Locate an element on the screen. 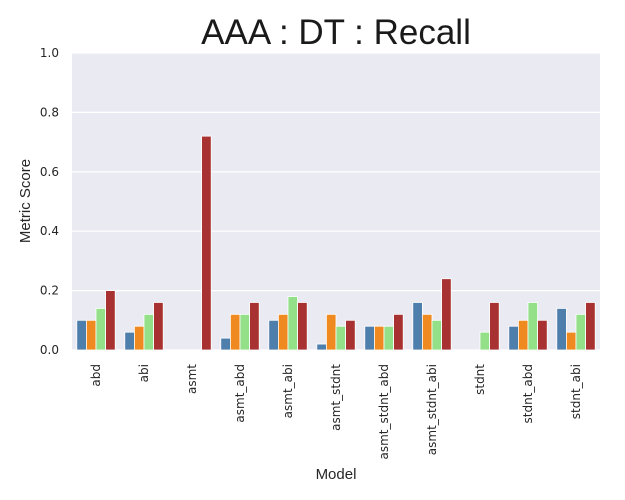 The height and width of the screenshot is (500, 625). x-tick-label: abi is located at coordinates (144, 373).